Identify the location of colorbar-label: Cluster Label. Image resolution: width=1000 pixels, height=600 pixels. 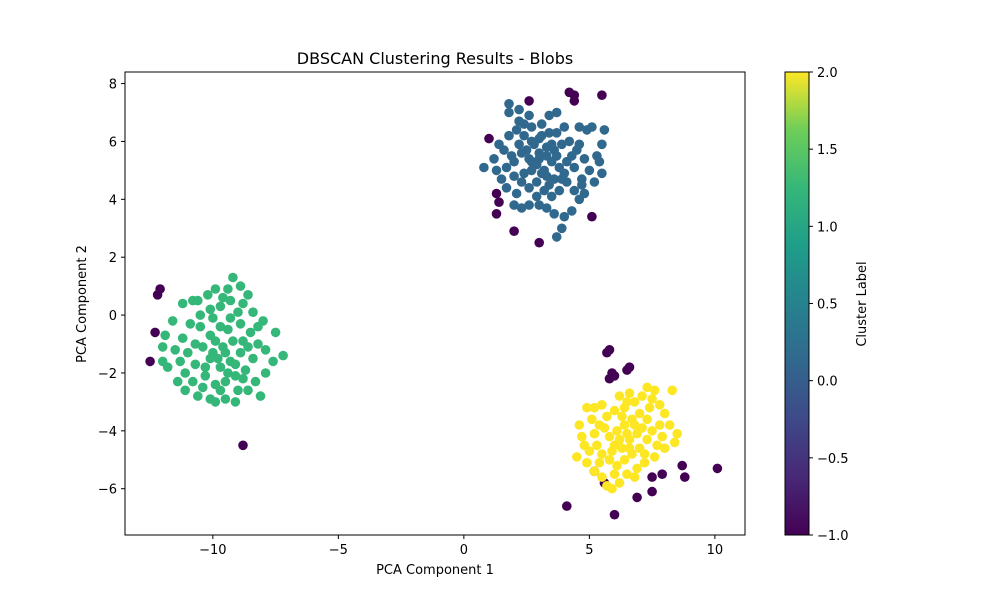
(862, 303).